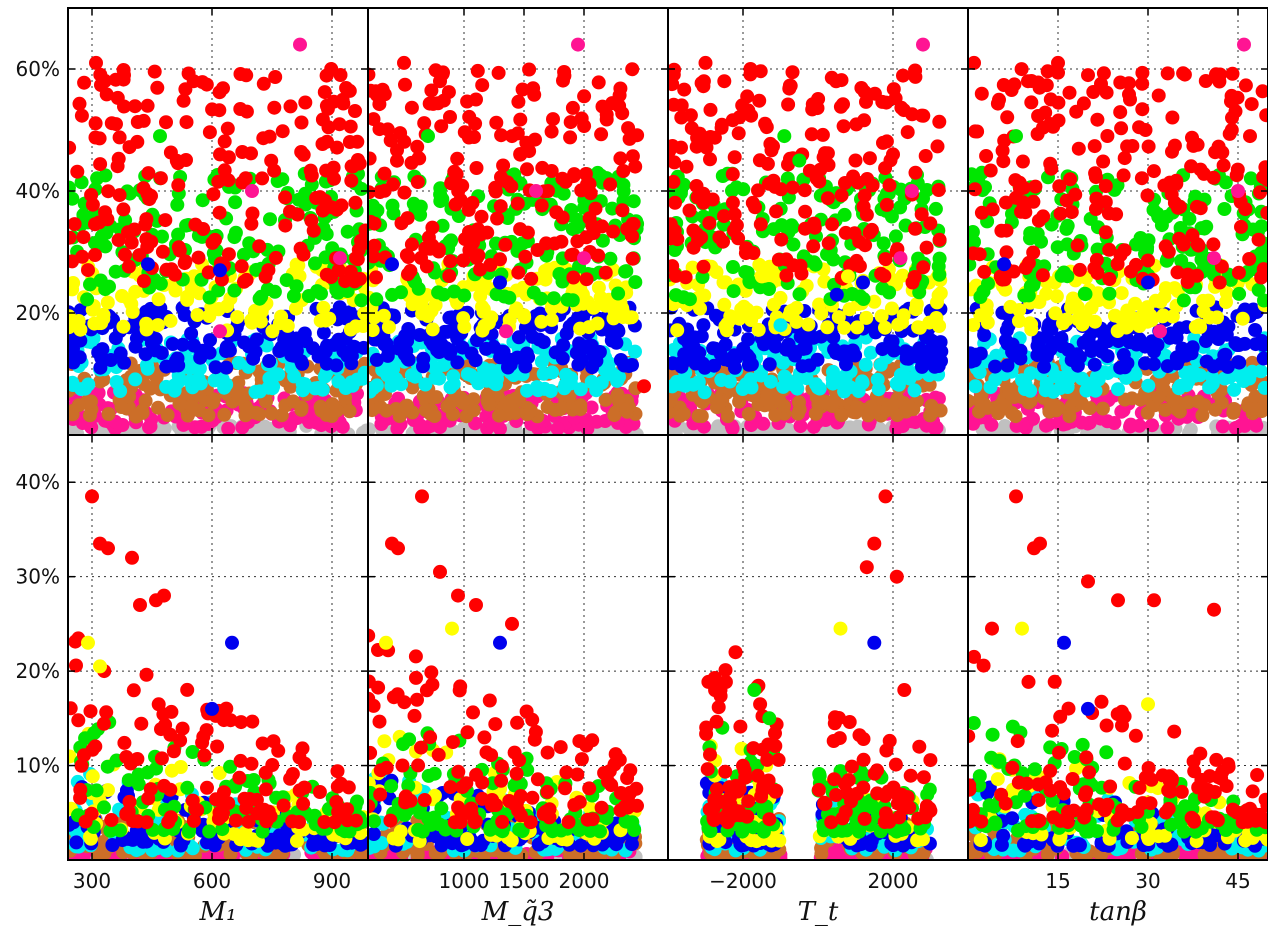 This screenshot has height=929, width=1268. What do you see at coordinates (218, 647) in the screenshot?
I see `panel-r1-c0` at bounding box center [218, 647].